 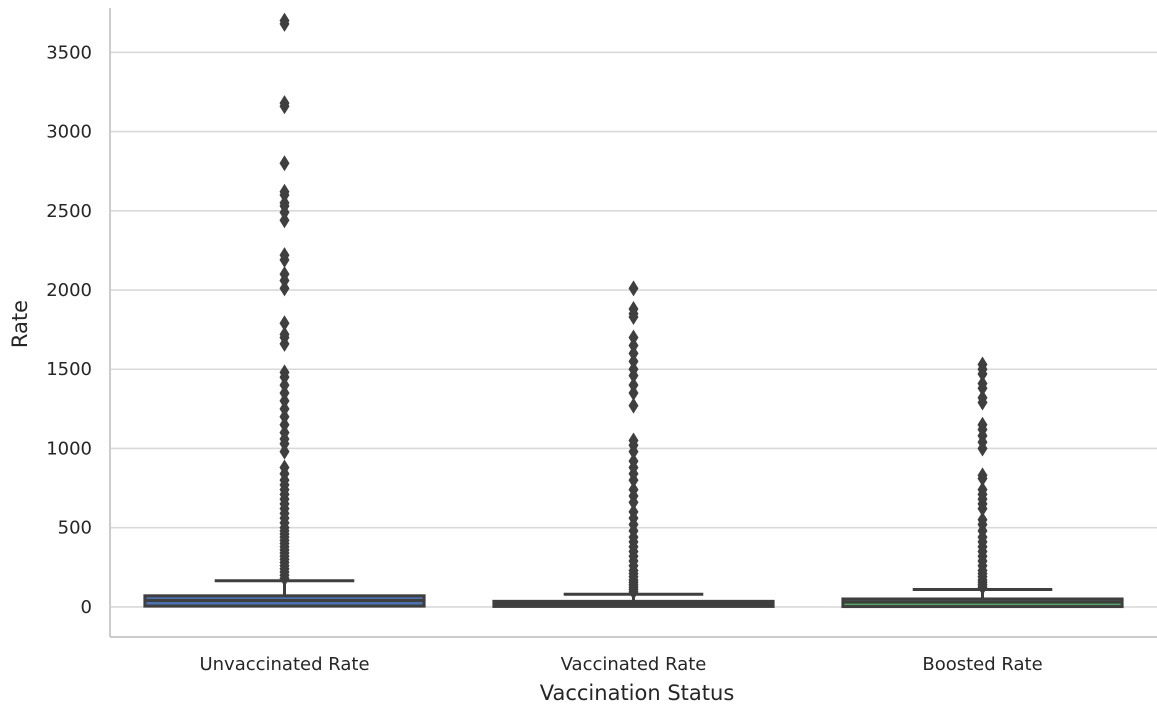 What do you see at coordinates (75, 528) in the screenshot?
I see `y-tick-label: 500` at bounding box center [75, 528].